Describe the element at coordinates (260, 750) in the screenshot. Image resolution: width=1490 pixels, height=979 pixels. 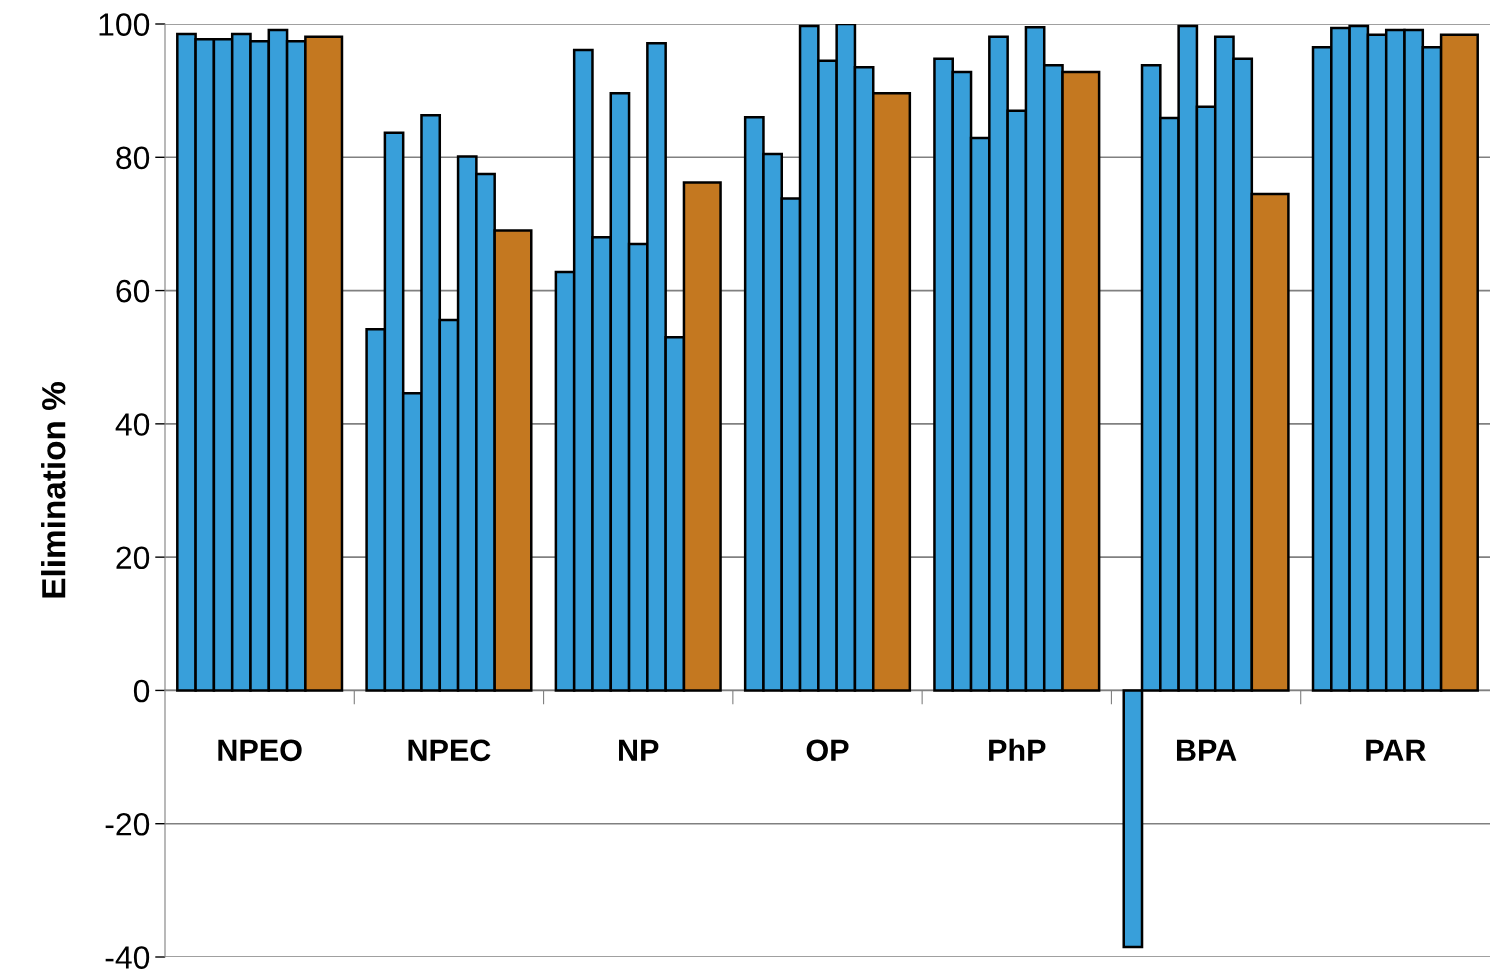
I see `x-tick-label: NPEO` at that location.